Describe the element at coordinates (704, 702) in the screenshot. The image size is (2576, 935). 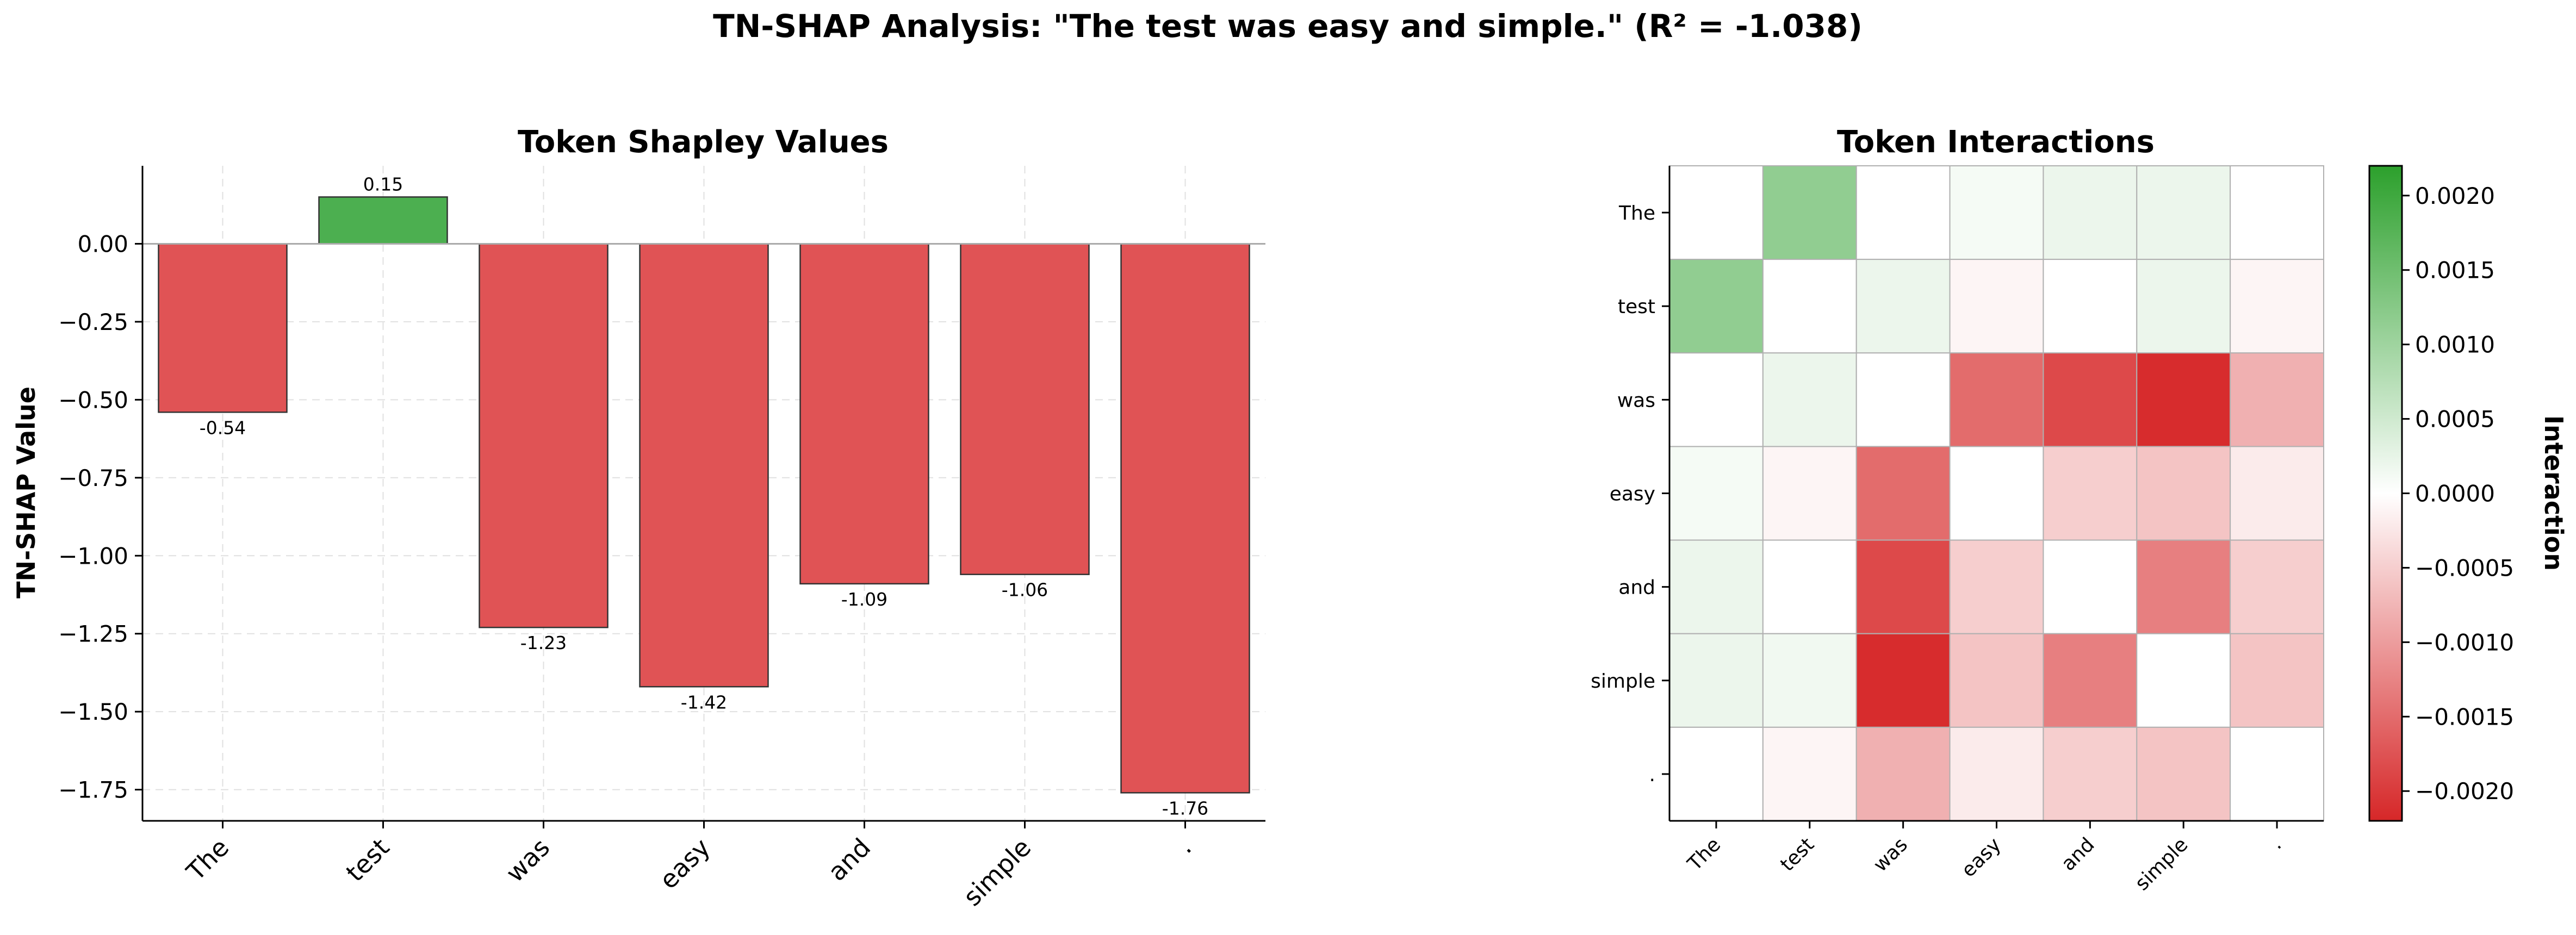
I see `bar-value-label: -1.42` at that location.